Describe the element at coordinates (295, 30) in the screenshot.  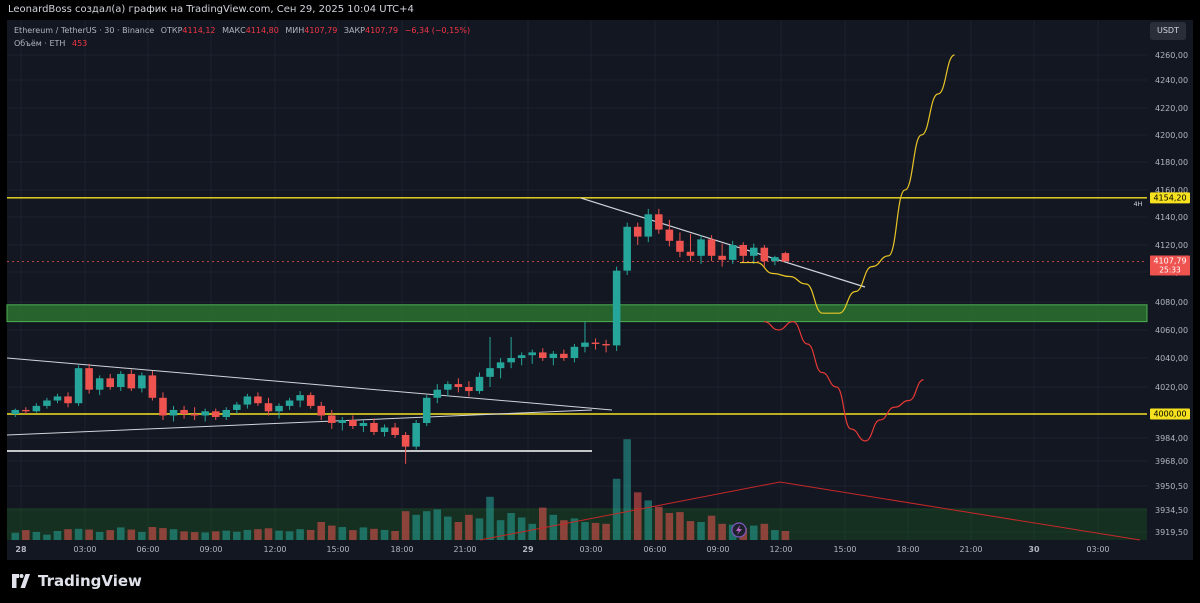
I see `legend-low-label: МИН` at that location.